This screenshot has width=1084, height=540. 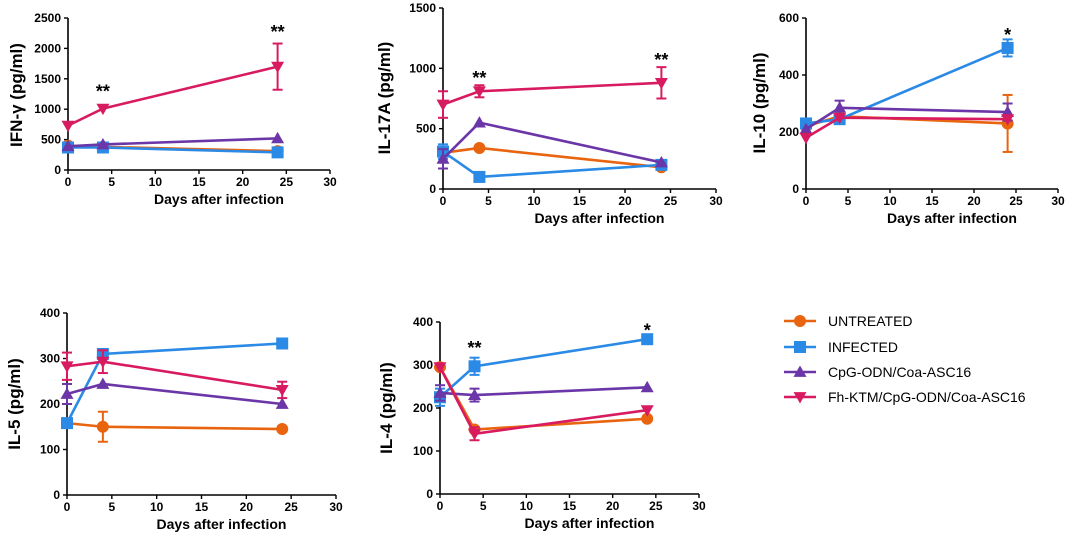 What do you see at coordinates (423, 451) in the screenshot?
I see `y-tick-label: 100` at bounding box center [423, 451].